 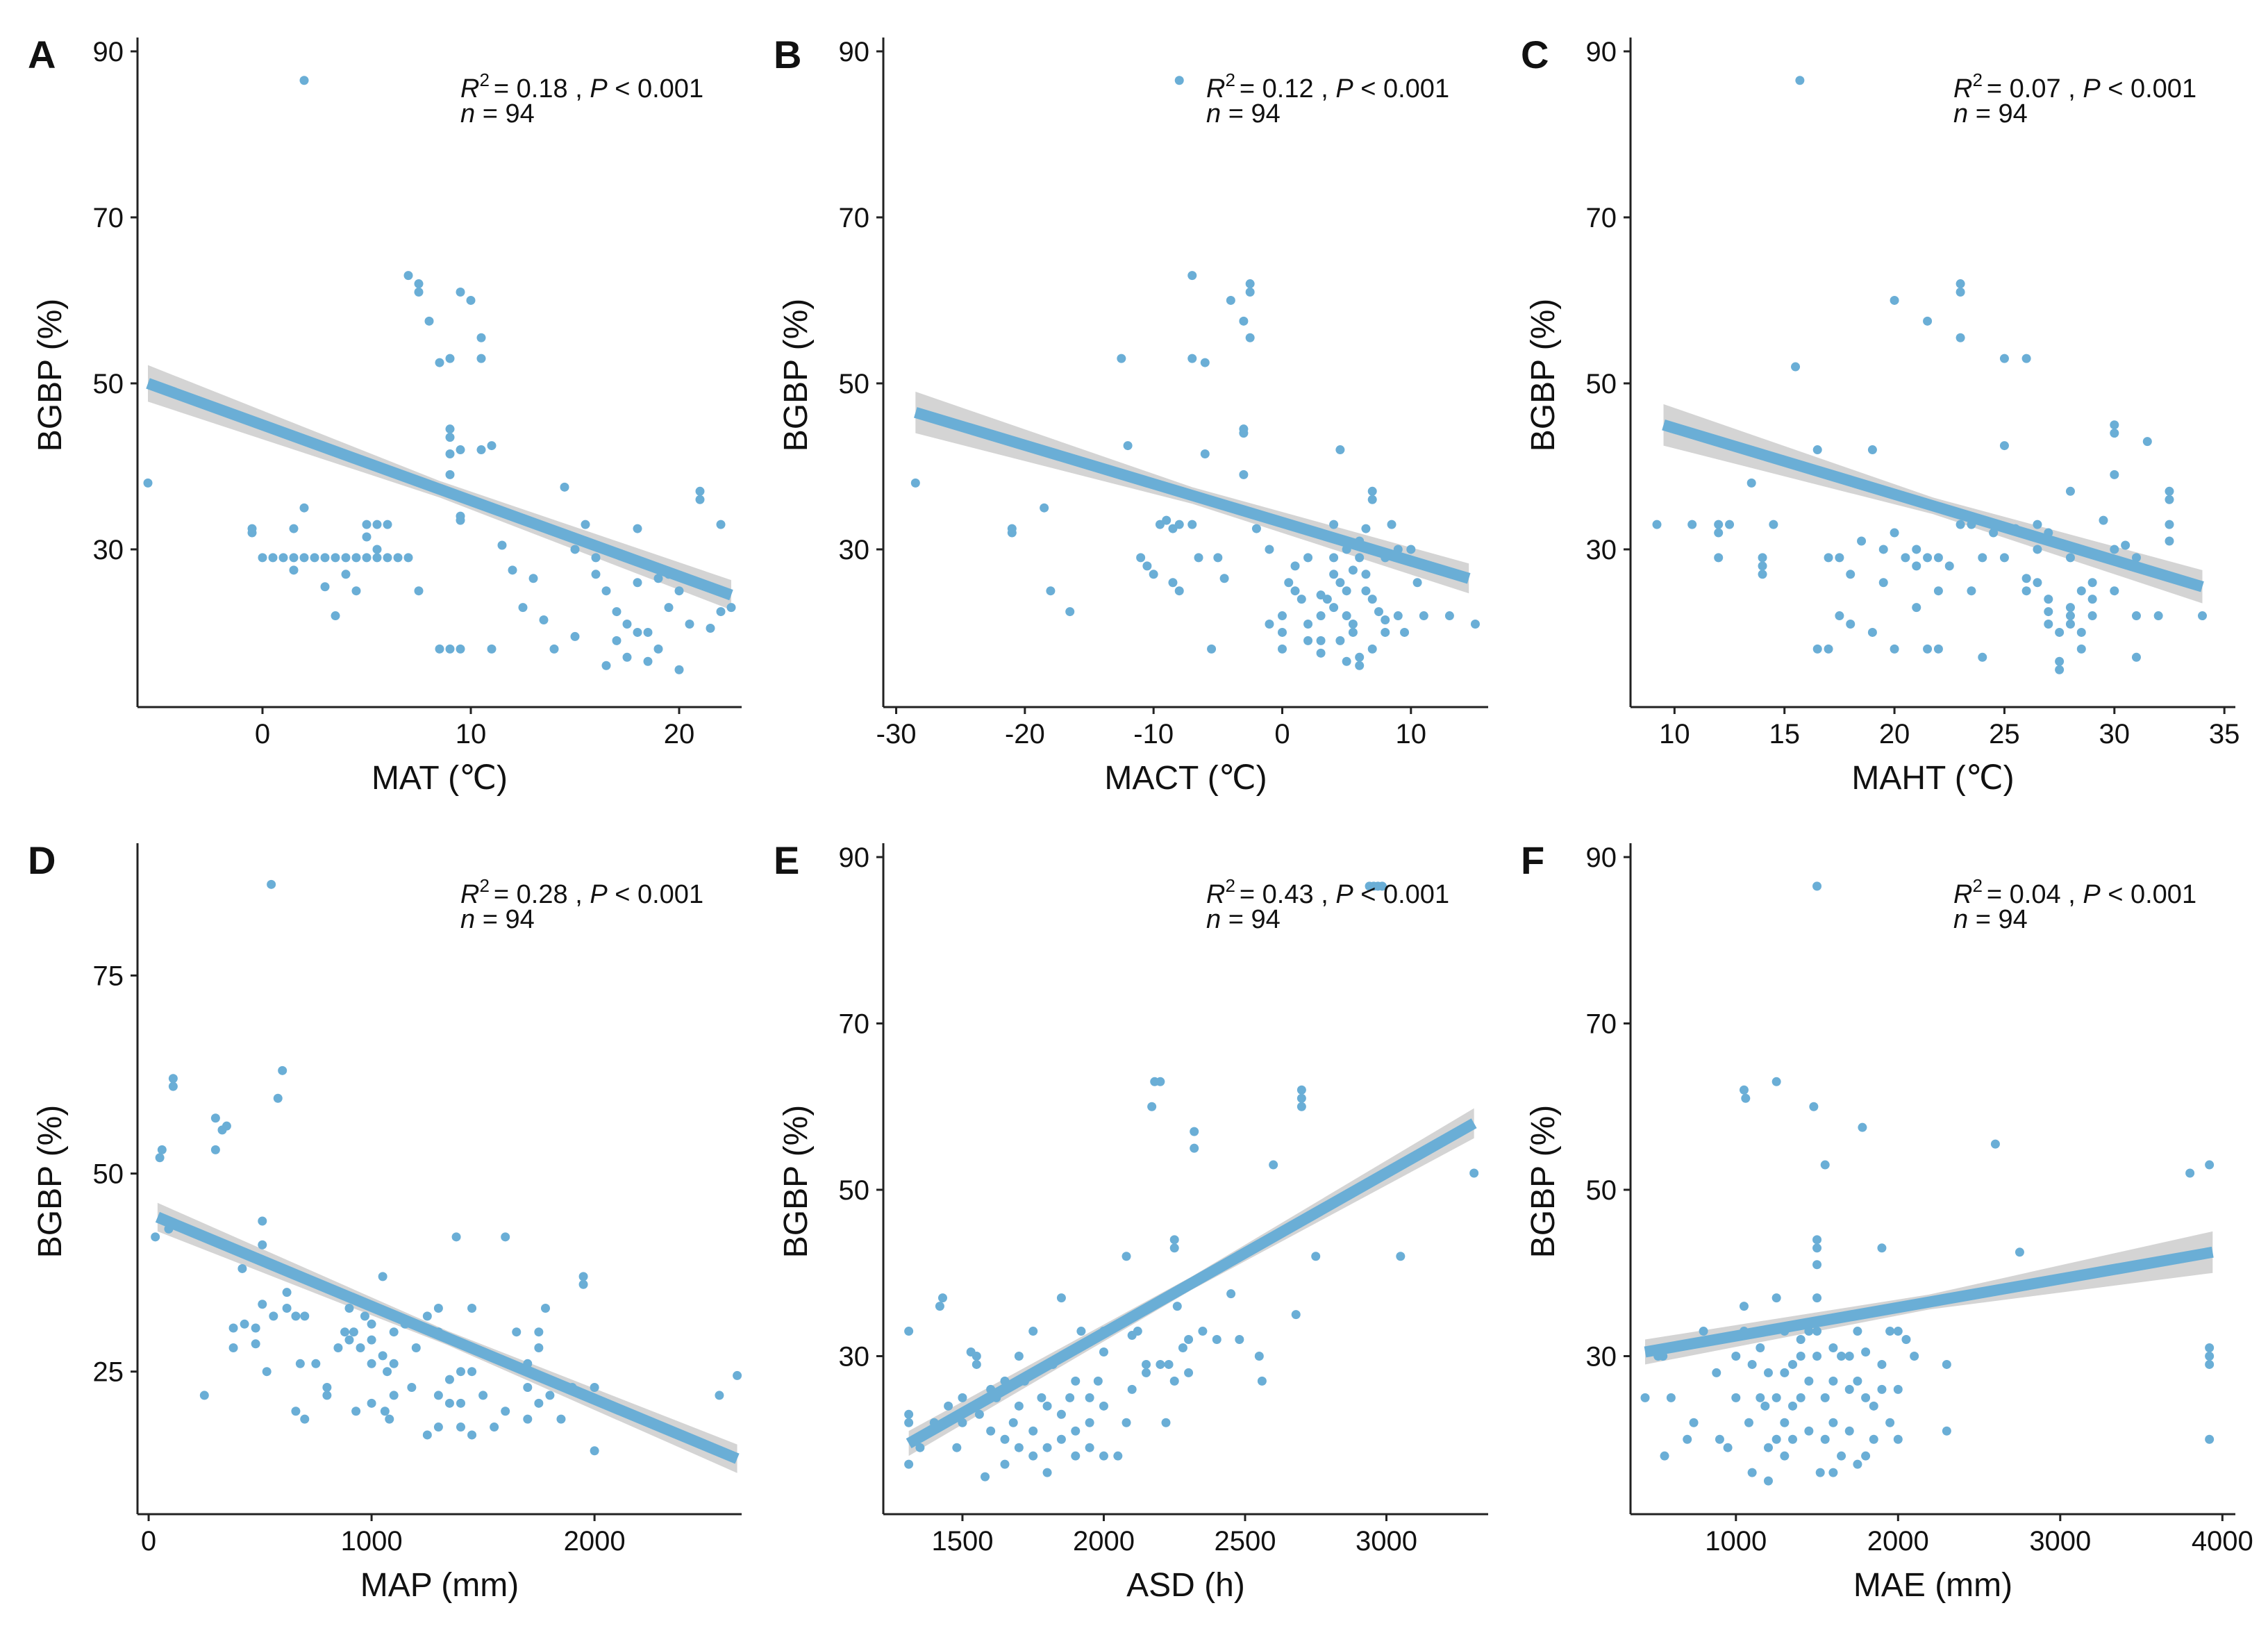 What do you see at coordinates (542, 894) in the screenshot?
I see `r2-value: = 0.28 ,` at bounding box center [542, 894].